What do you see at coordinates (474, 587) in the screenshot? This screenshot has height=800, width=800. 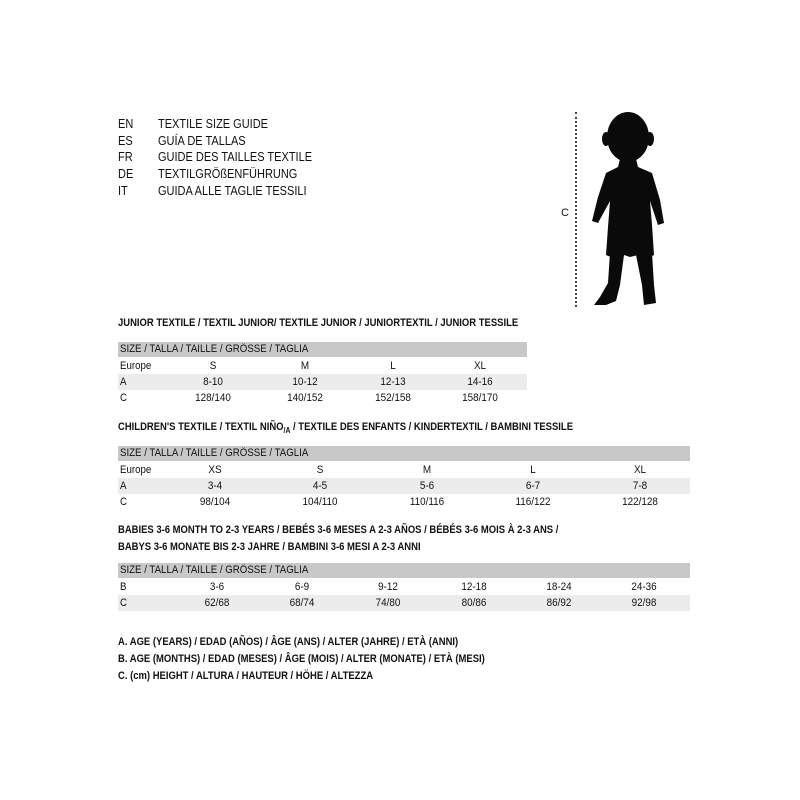 I see `cell: 12-18` at bounding box center [474, 587].